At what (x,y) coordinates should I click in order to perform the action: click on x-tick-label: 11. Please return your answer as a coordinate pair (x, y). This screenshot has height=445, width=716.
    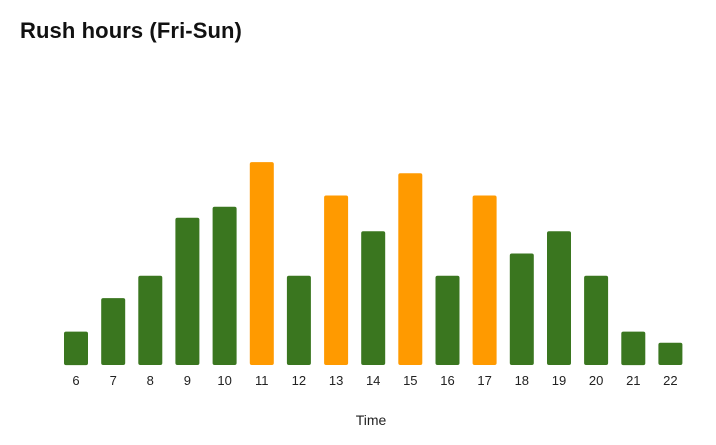
    Looking at the image, I should click on (262, 380).